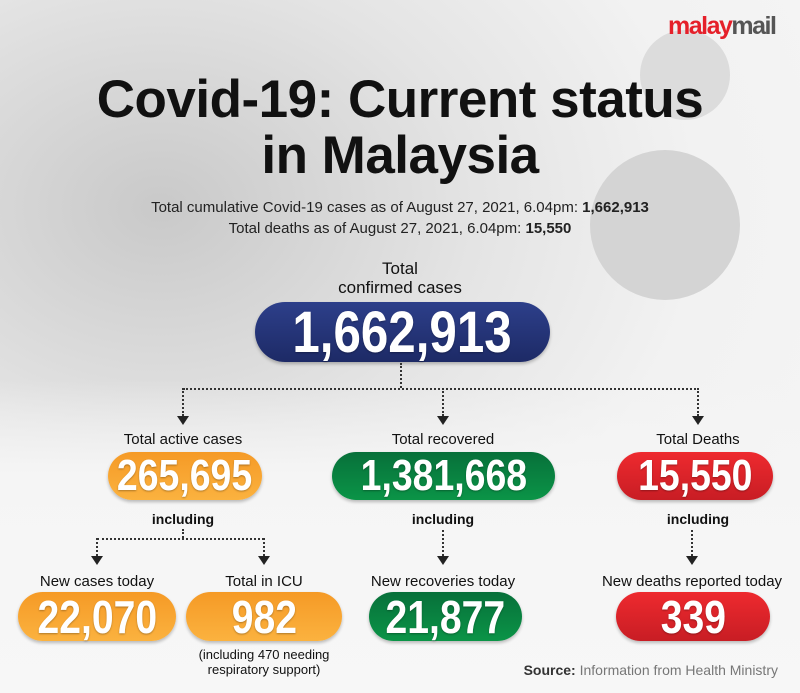 This screenshot has width=800, height=693. What do you see at coordinates (445, 617) in the screenshot?
I see `new-recoveries-pill: 21,877` at bounding box center [445, 617].